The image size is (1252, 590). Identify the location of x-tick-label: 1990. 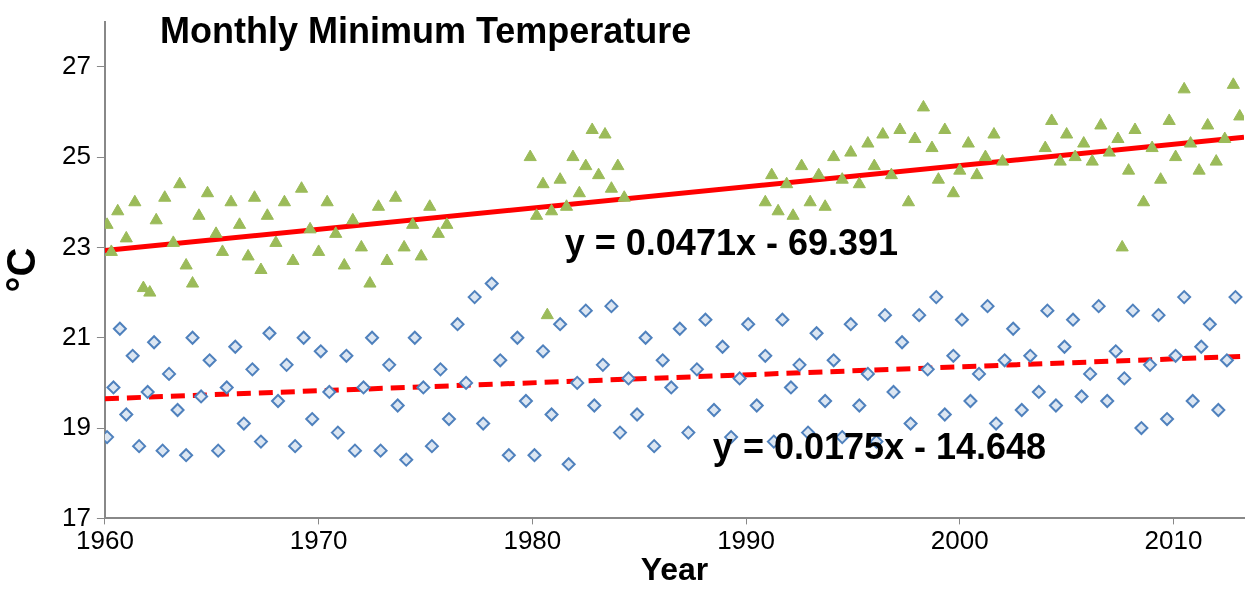
(746, 540).